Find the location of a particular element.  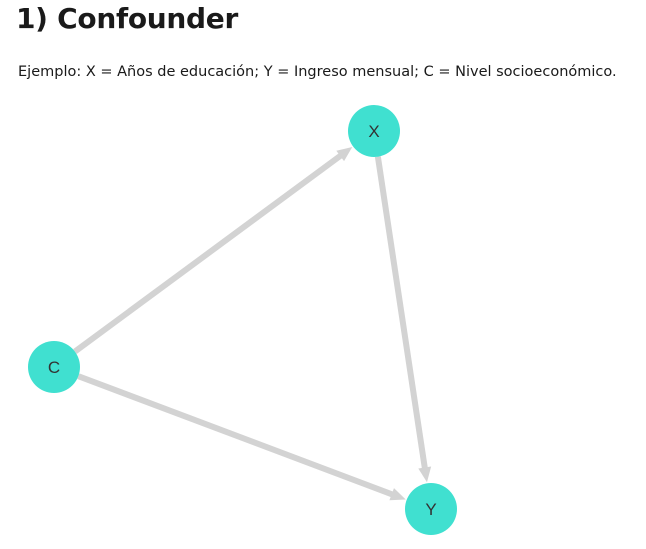

edge-c-to-y is located at coordinates (241, 437).